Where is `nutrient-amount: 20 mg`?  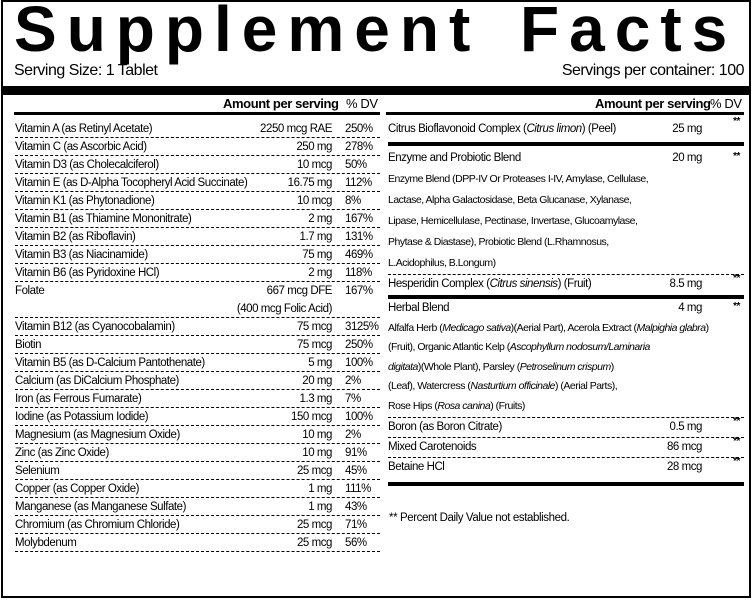 nutrient-amount: 20 mg is located at coordinates (317, 381).